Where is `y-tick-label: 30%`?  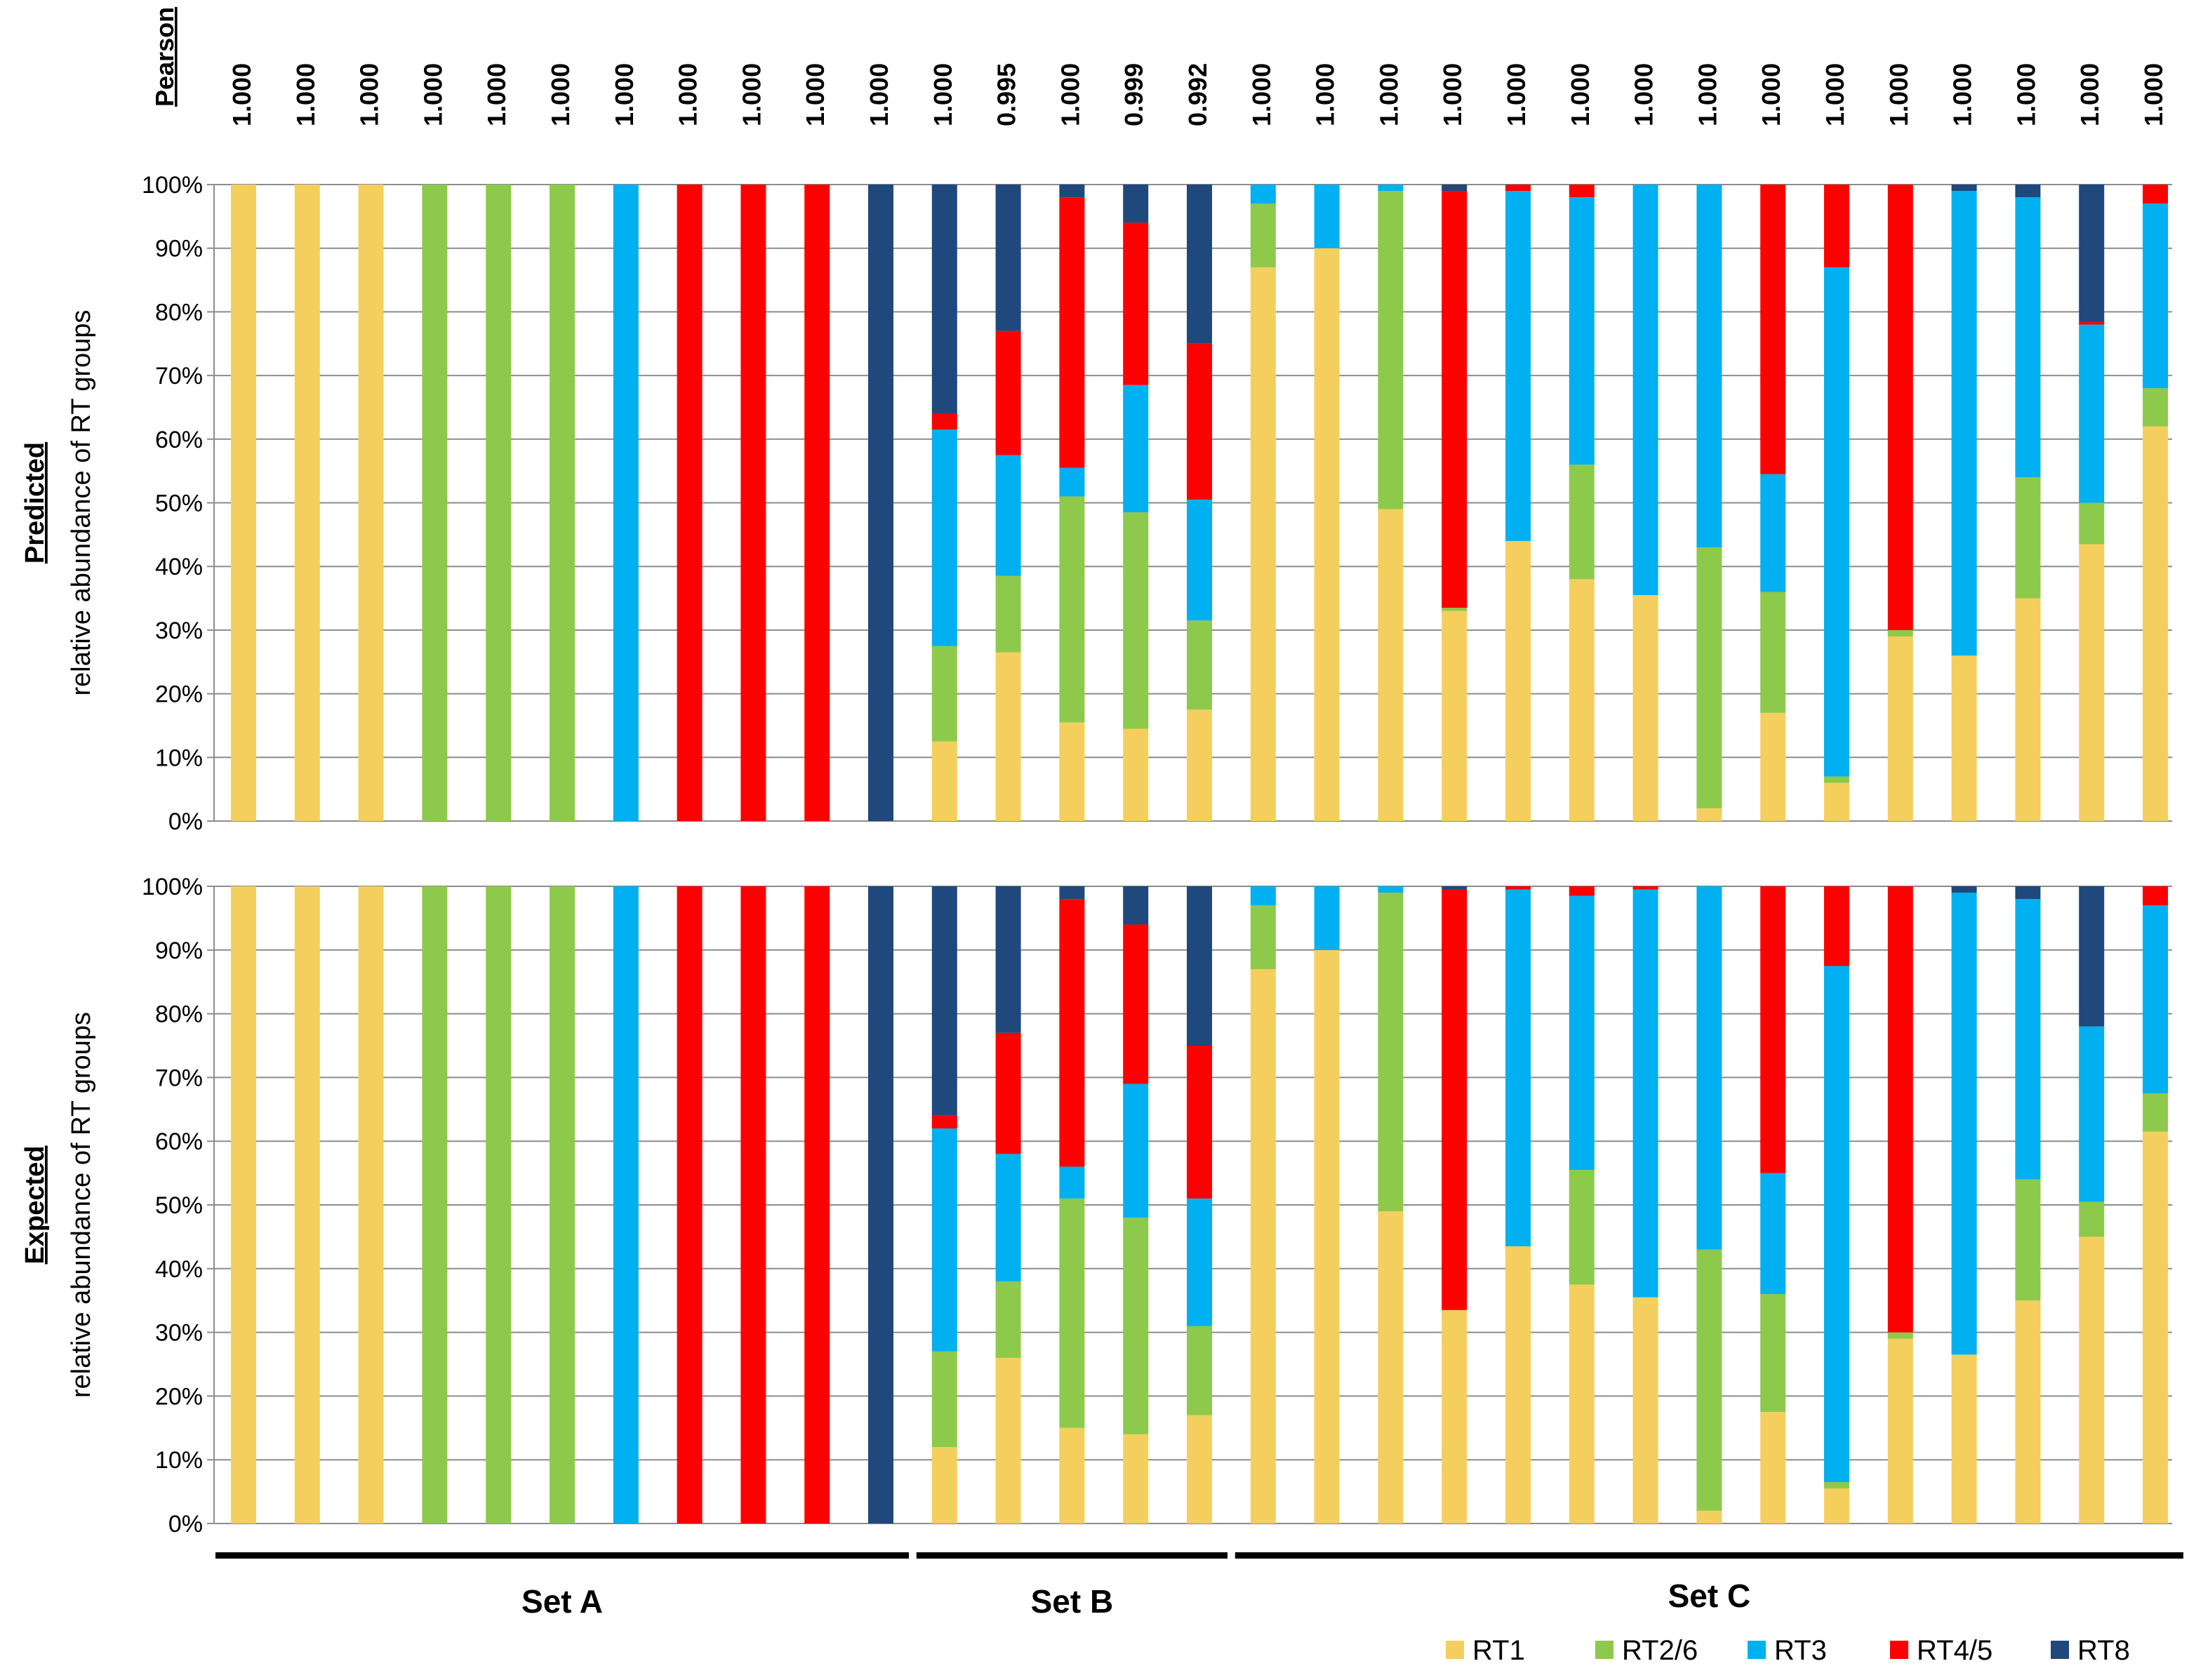
y-tick-label: 30% is located at coordinates (179, 631).